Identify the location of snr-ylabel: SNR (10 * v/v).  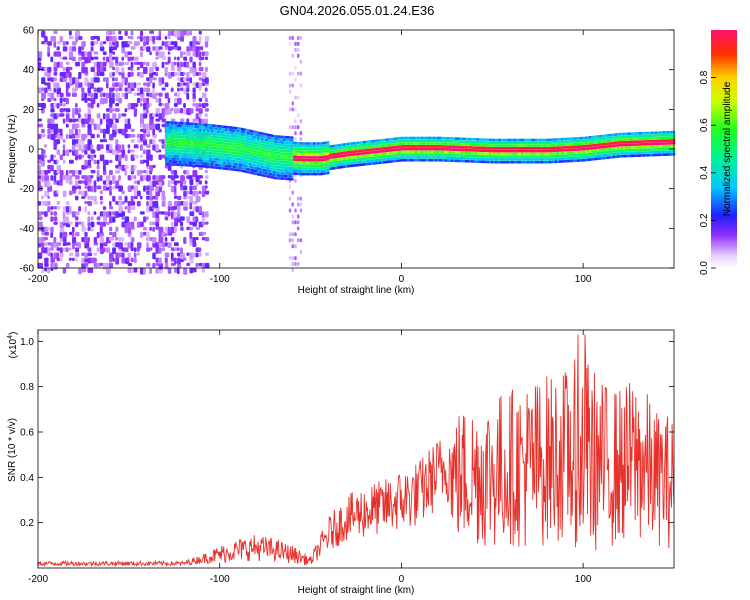
(12, 450).